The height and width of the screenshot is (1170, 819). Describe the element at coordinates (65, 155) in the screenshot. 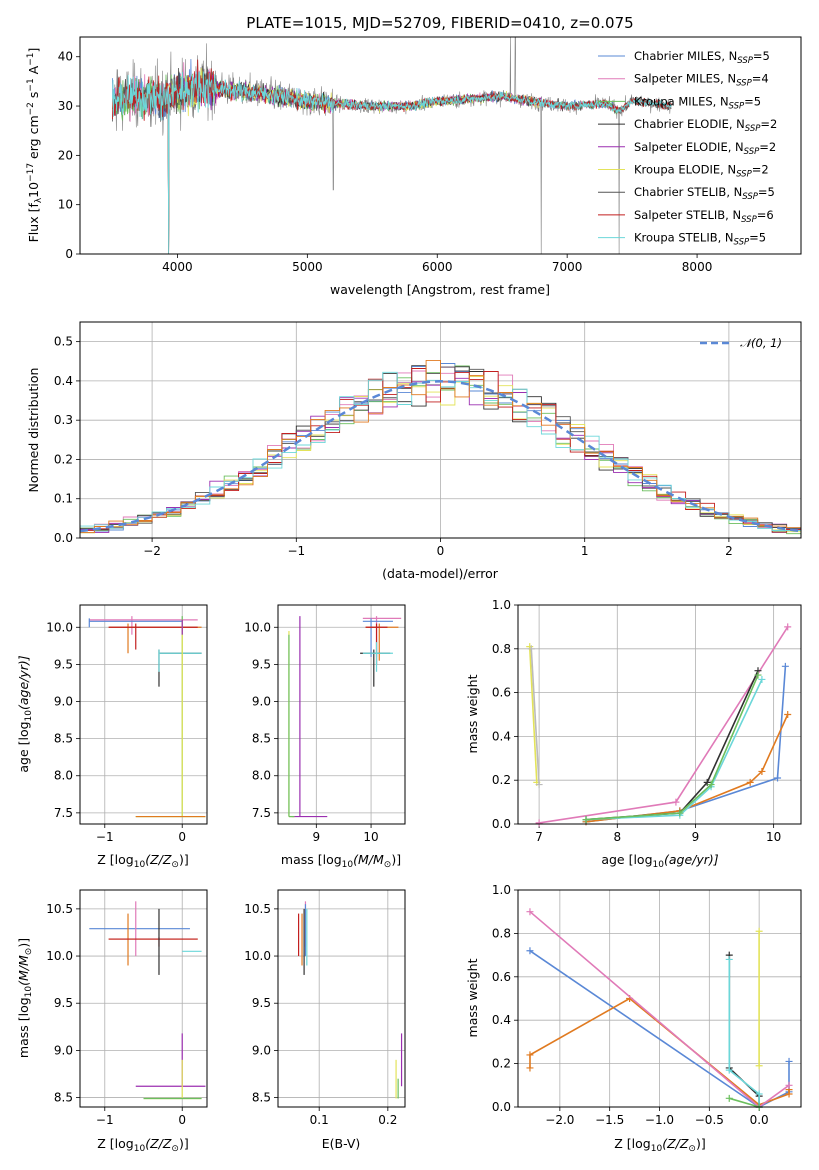

I see `y-tick-label: 20` at that location.